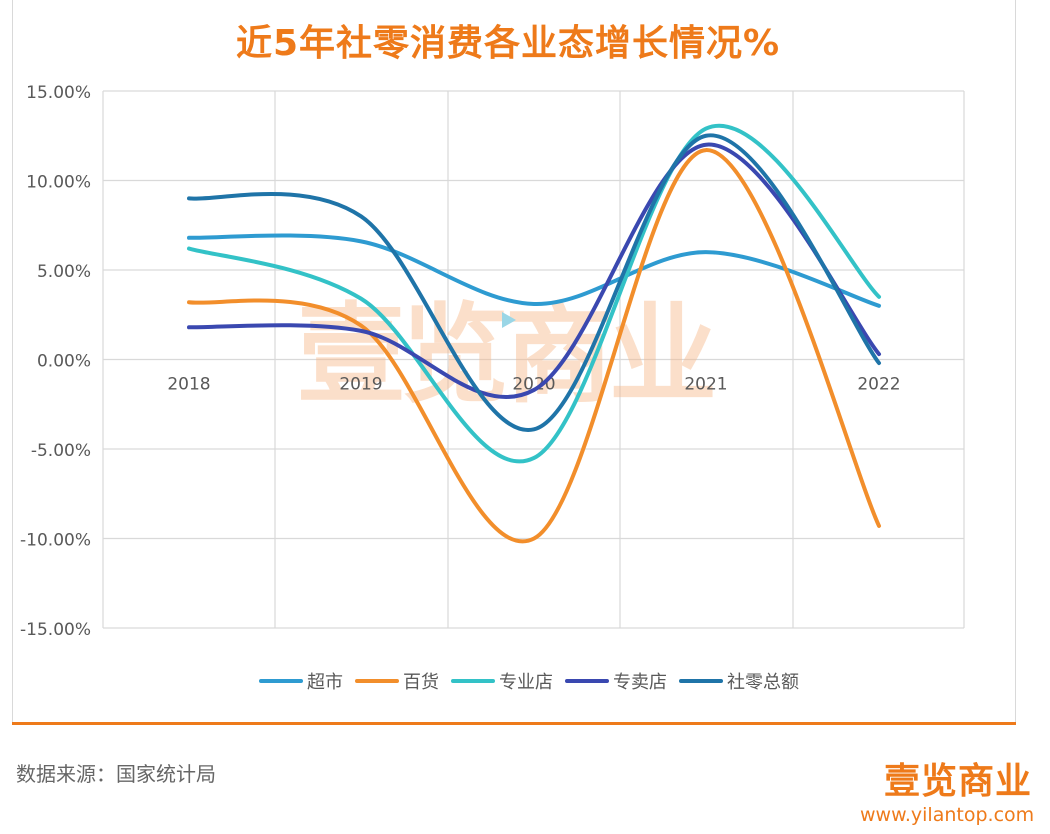  What do you see at coordinates (397, 682) in the screenshot?
I see `legend-item-2: 百货` at bounding box center [397, 682].